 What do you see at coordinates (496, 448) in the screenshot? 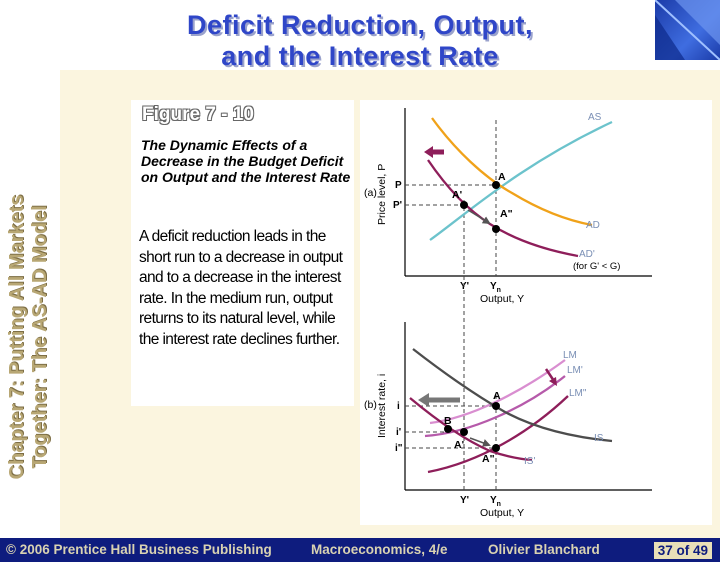
I see `point-a-dprime-b` at bounding box center [496, 448].